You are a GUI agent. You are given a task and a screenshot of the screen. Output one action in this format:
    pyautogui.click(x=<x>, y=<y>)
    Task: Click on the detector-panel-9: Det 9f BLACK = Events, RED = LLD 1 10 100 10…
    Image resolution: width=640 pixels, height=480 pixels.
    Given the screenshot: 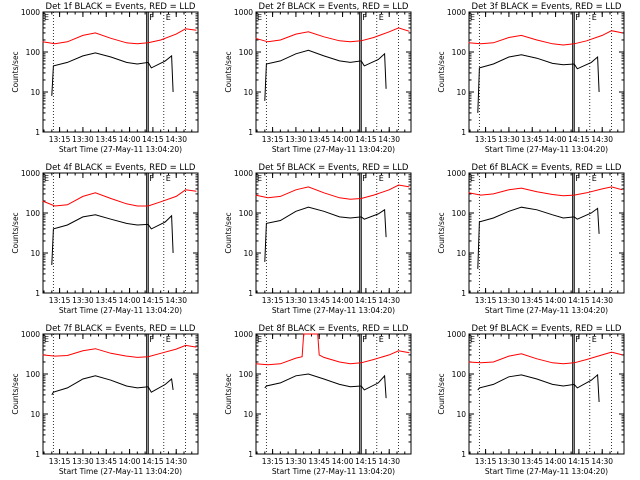 What is the action you would take?
    pyautogui.click(x=531, y=400)
    